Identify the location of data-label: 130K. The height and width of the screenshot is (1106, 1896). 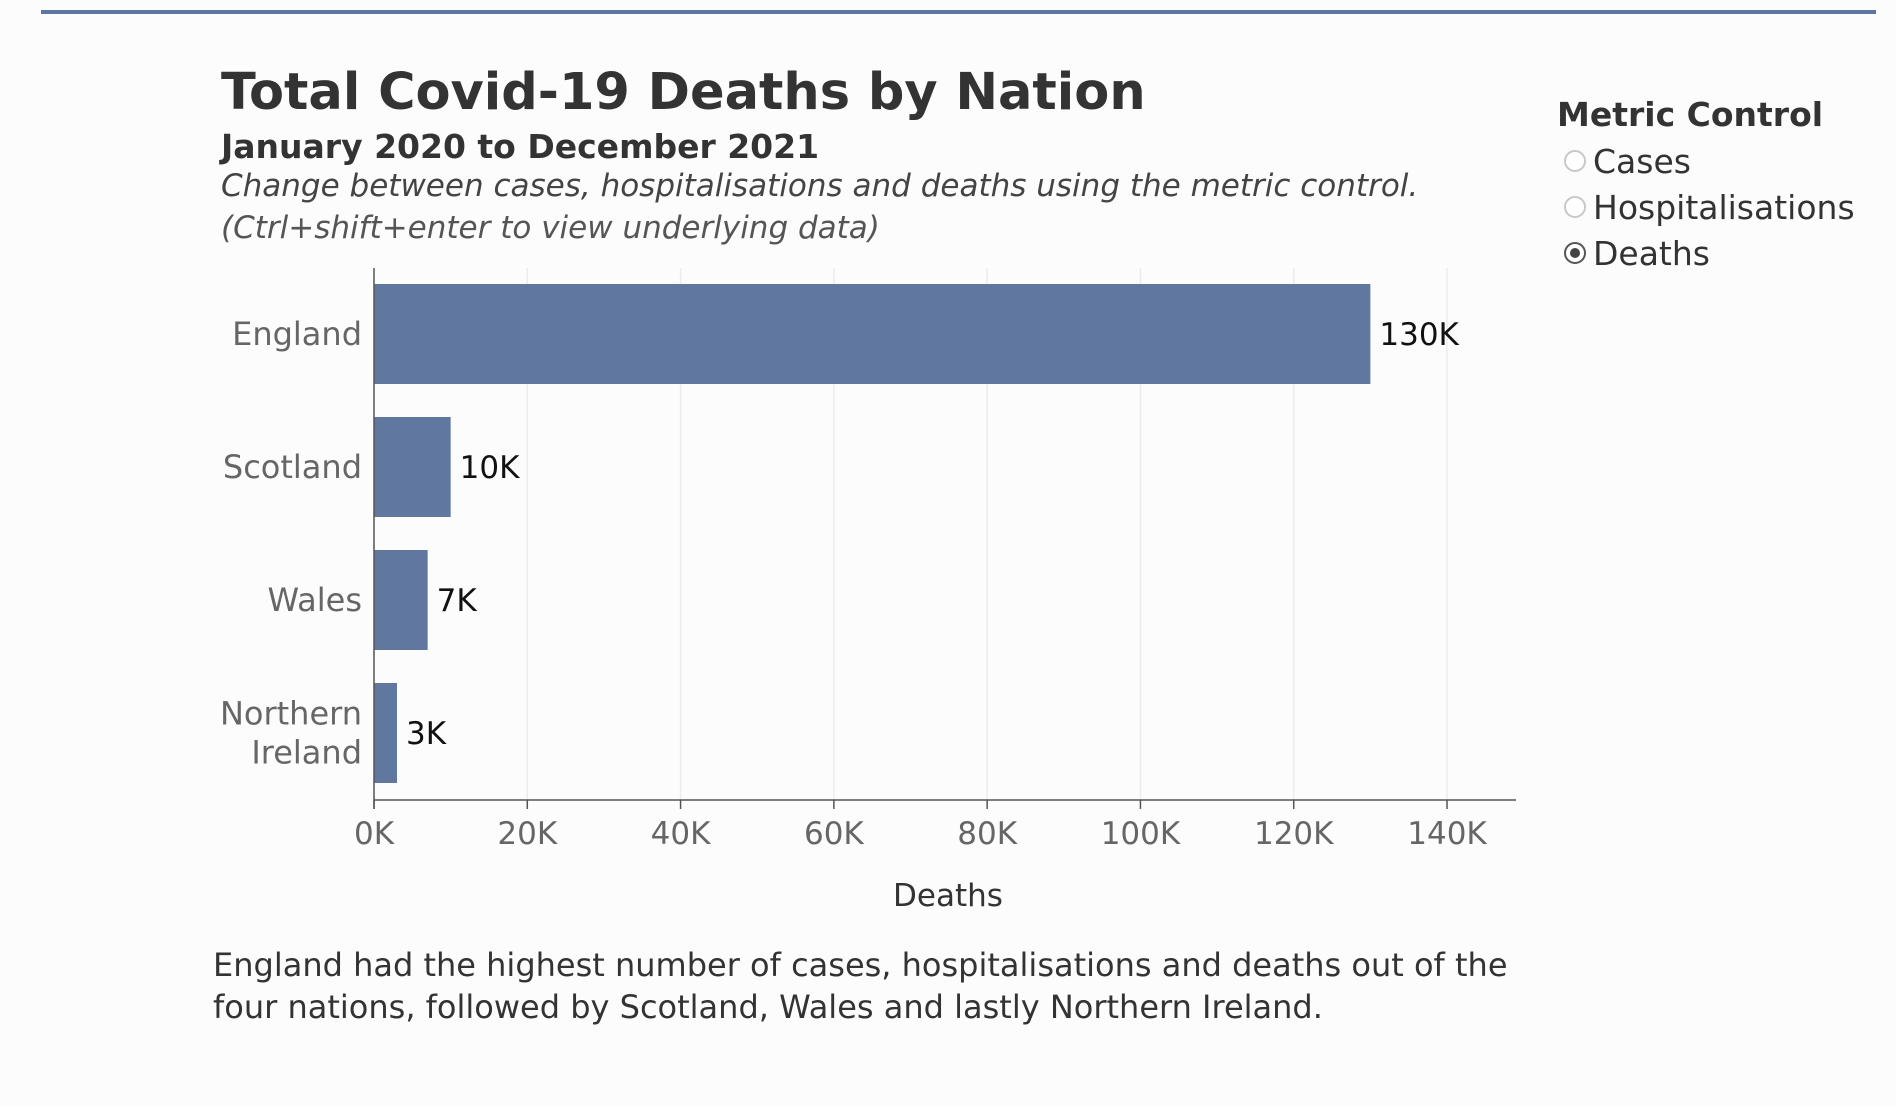
(1419, 335).